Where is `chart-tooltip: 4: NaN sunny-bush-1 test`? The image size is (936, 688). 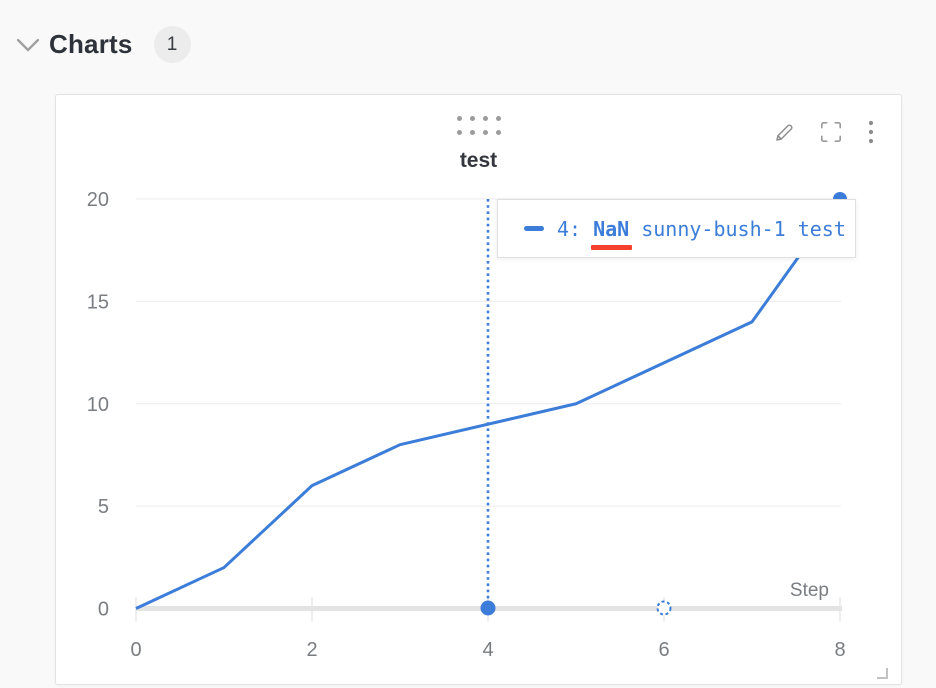
chart-tooltip: 4: NaN sunny-bush-1 test is located at coordinates (676, 228).